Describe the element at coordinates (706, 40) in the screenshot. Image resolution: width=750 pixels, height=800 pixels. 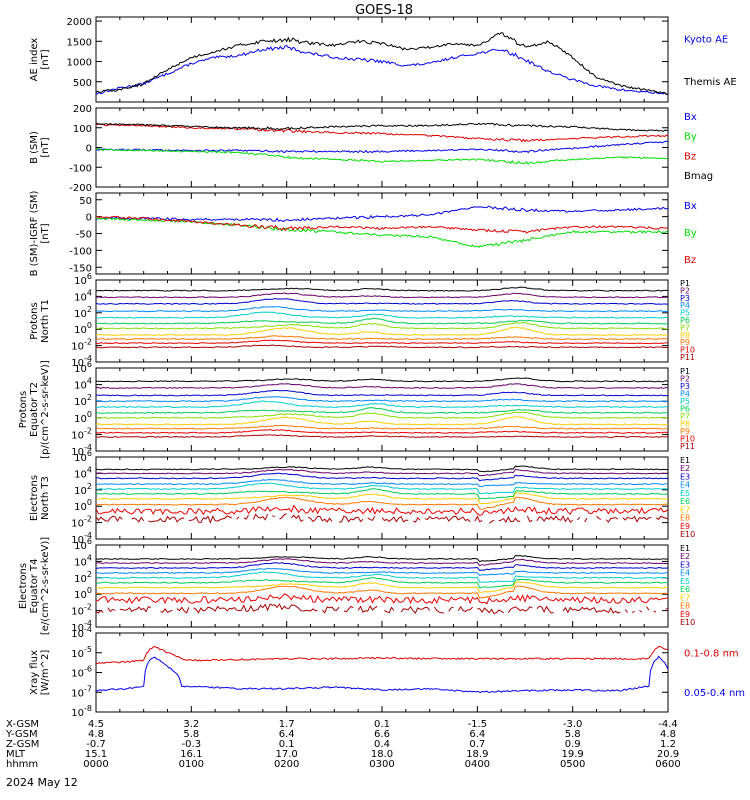
I see `legend-label: Kyoto AE` at that location.